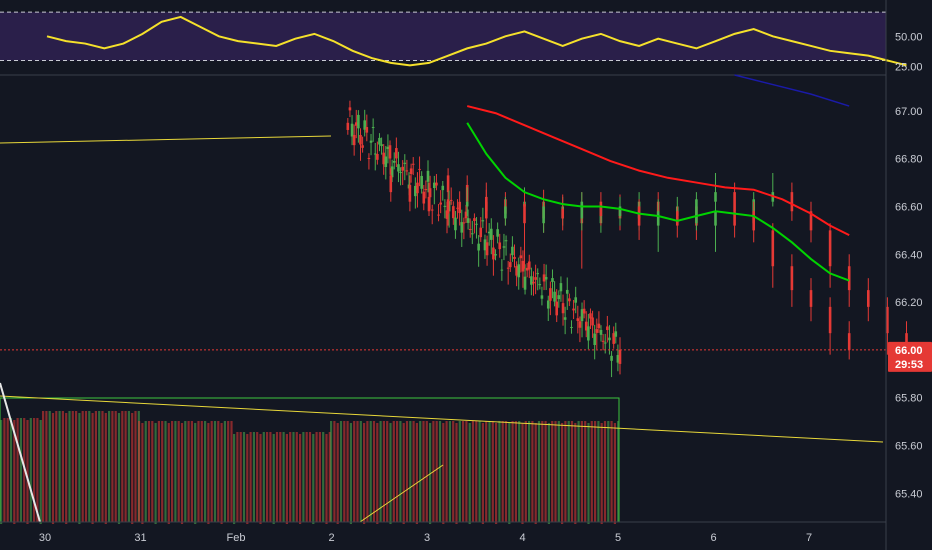  What do you see at coordinates (401, 493) in the screenshot?
I see `trend-line-rising` at bounding box center [401, 493].